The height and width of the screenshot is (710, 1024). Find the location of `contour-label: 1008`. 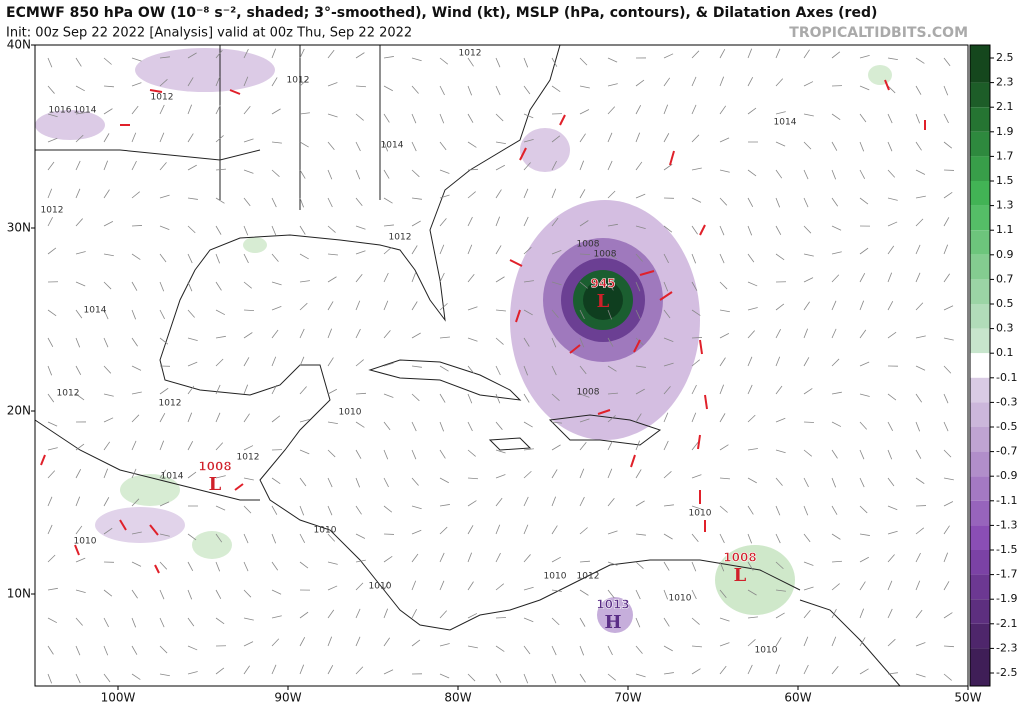

contour-label: 1008 is located at coordinates (588, 245).